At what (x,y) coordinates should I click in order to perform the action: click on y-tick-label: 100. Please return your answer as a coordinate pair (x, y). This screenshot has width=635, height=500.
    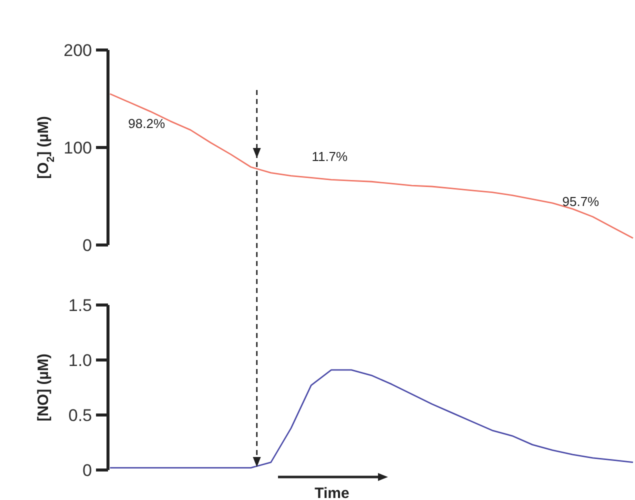
    Looking at the image, I should click on (78, 148).